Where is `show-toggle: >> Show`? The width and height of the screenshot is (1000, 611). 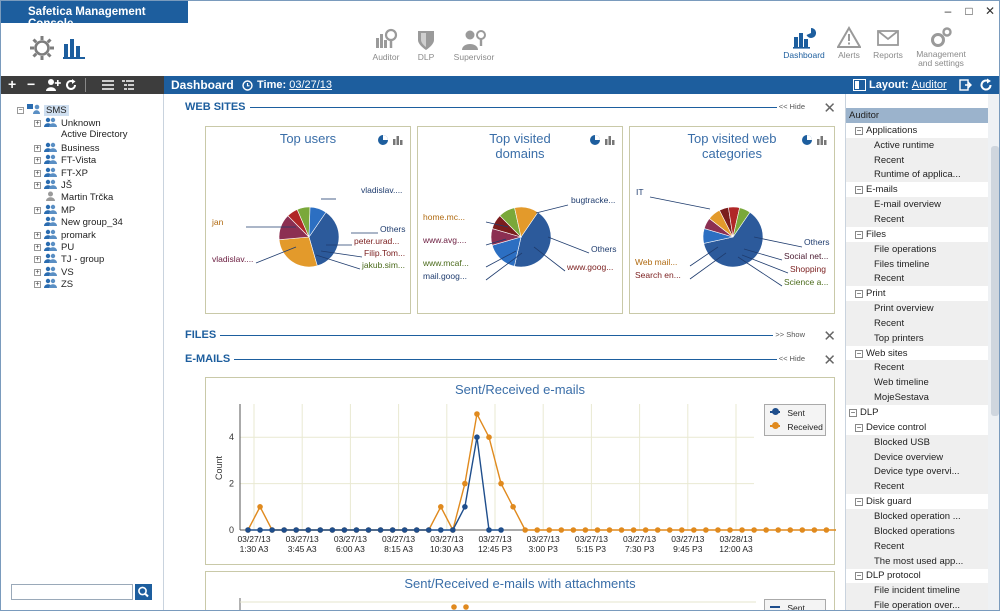
show-toggle: >> Show is located at coordinates (790, 334).